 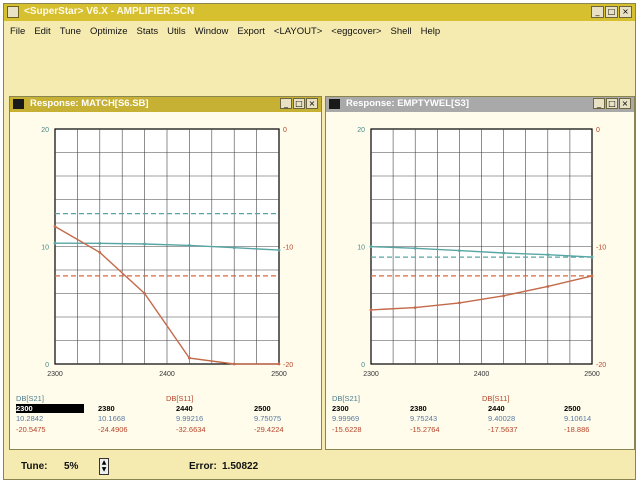 What do you see at coordinates (597, 12) in the screenshot?
I see `minimize-button: _` at bounding box center [597, 12].